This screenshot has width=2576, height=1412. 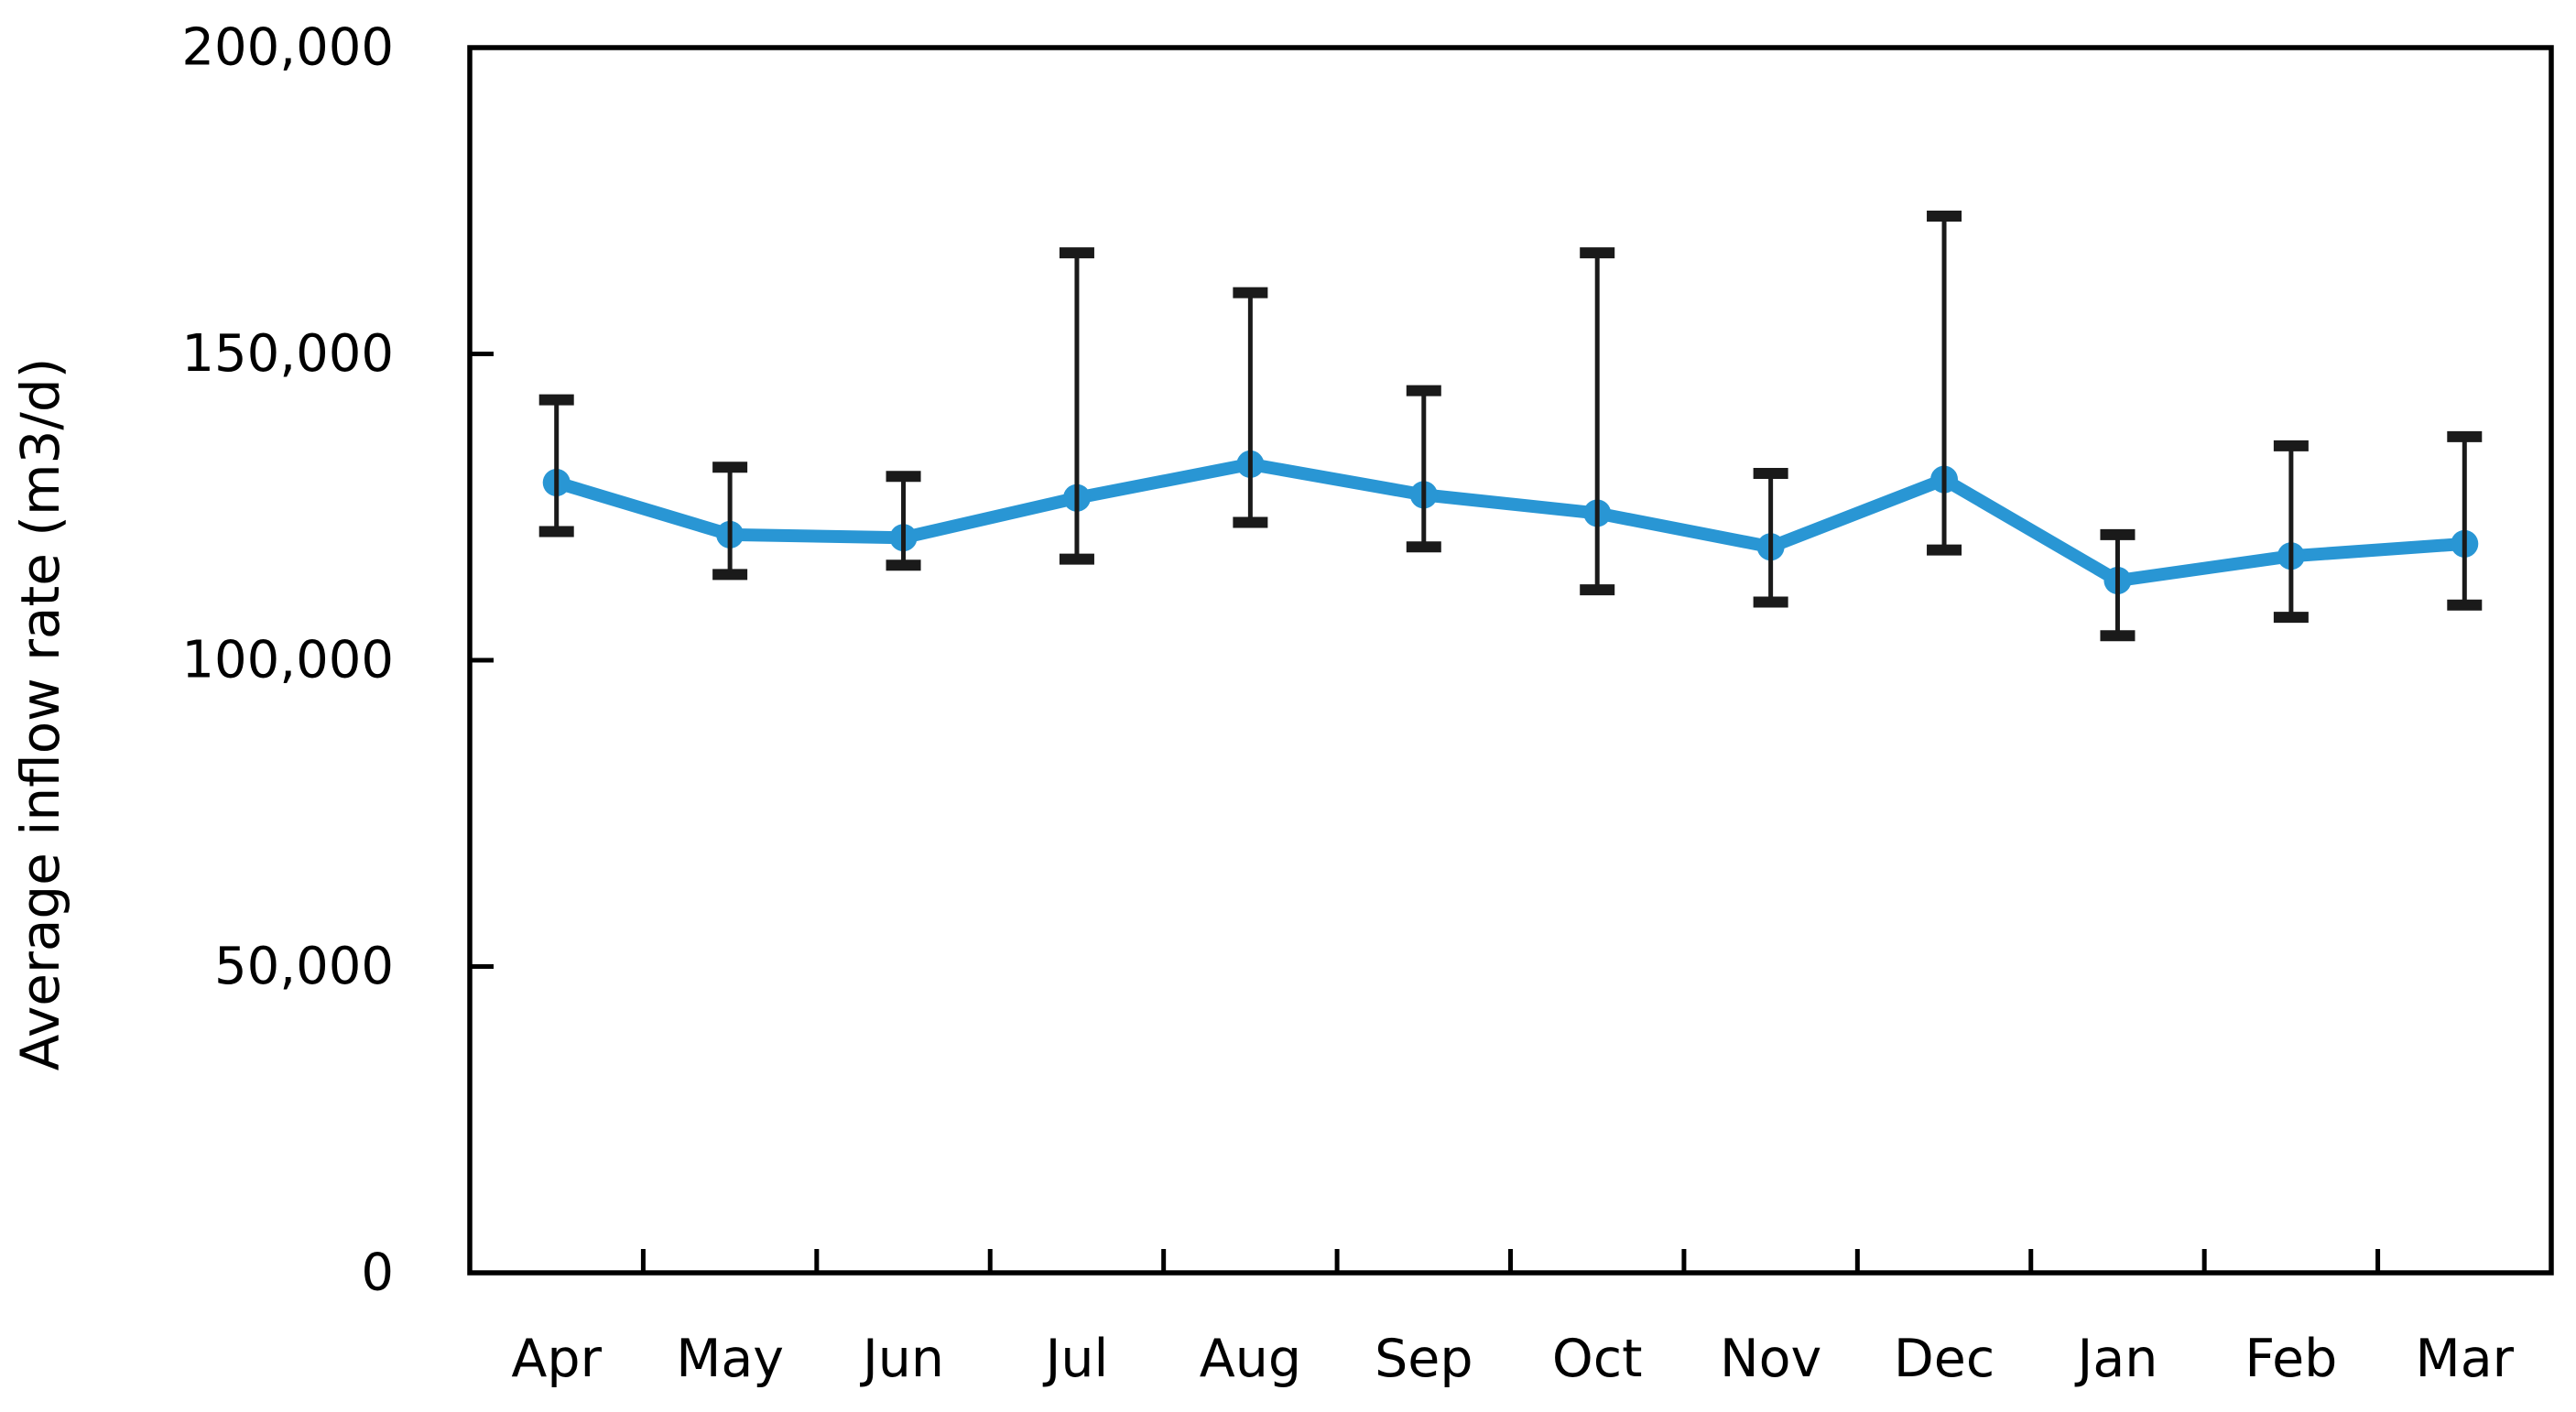 What do you see at coordinates (40, 714) in the screenshot?
I see `y-axis-title: Average inflow rate (m3/d)` at bounding box center [40, 714].